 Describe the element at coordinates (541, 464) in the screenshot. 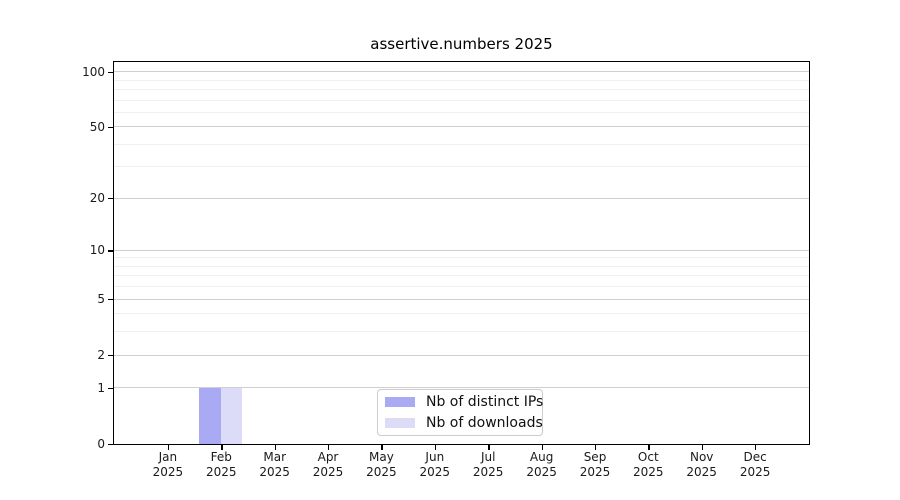

I see `x-tick-label: Aug 2025` at that location.